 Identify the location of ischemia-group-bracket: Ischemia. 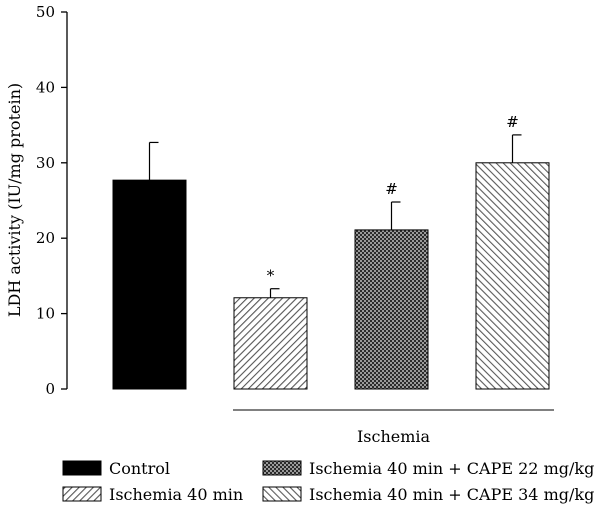
(393, 427).